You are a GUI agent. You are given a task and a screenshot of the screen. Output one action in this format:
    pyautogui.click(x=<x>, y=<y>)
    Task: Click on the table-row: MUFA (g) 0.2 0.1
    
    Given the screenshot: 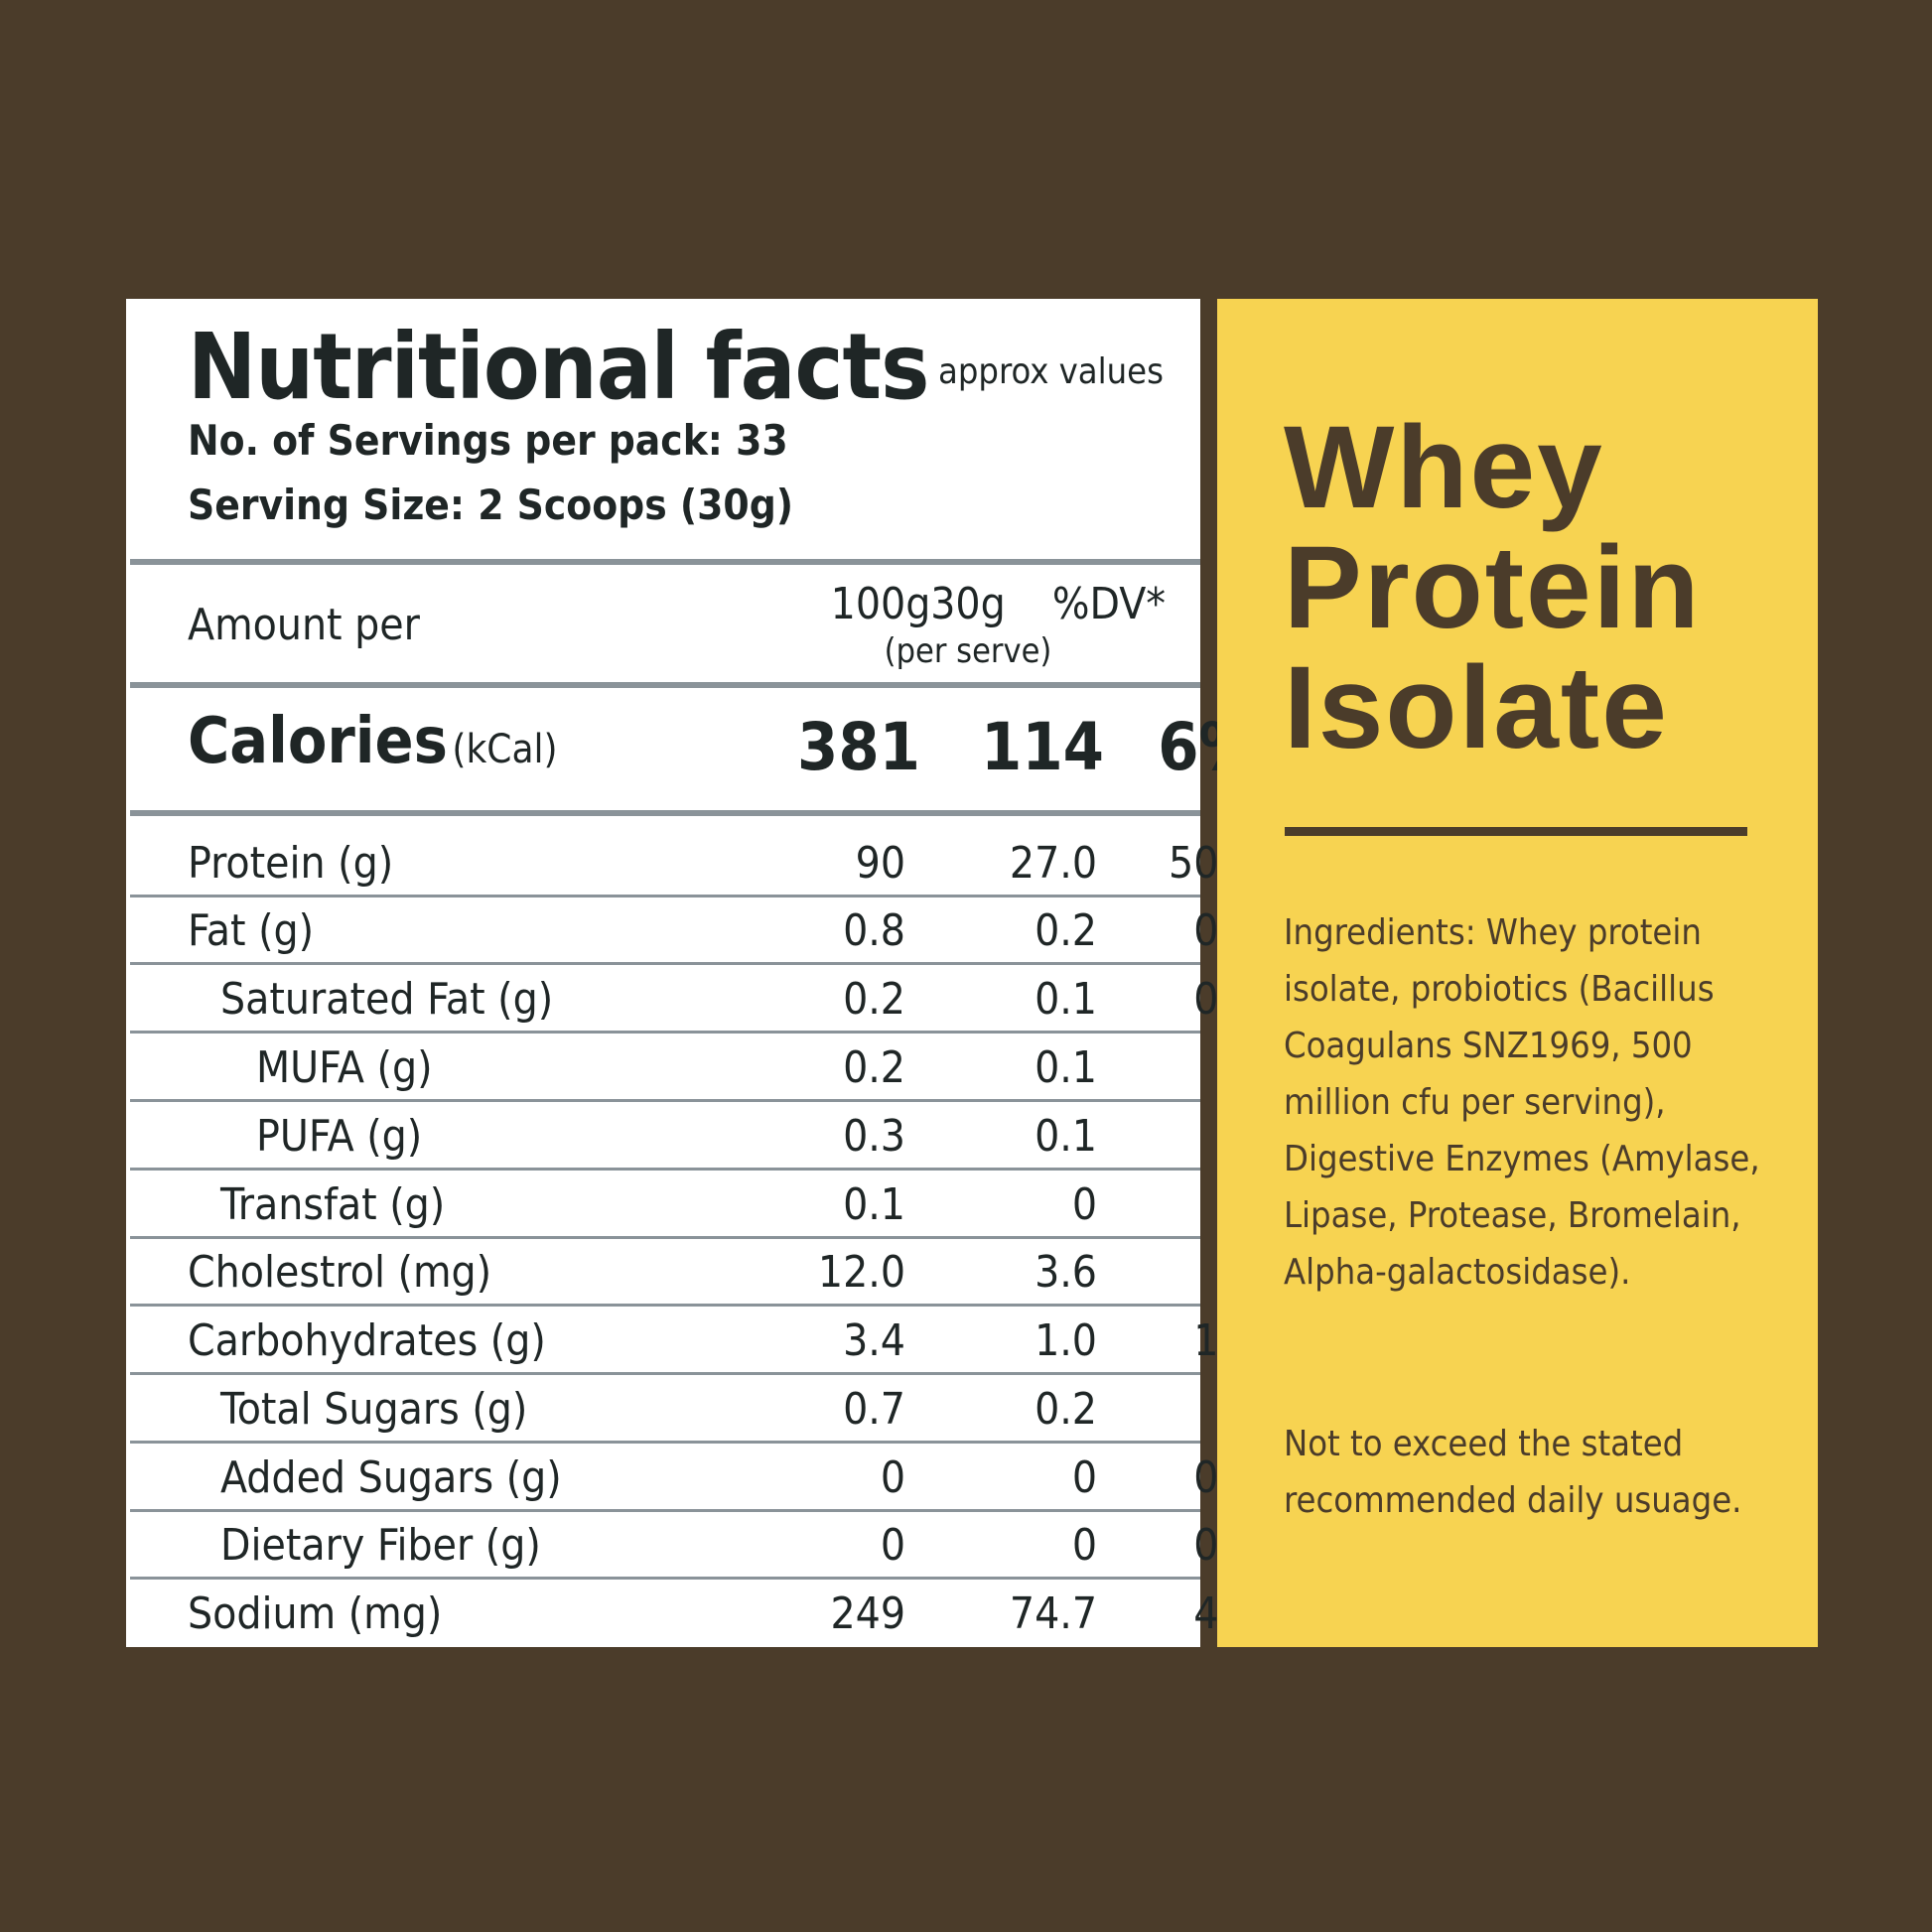 What is the action you would take?
    pyautogui.click(x=663, y=1069)
    